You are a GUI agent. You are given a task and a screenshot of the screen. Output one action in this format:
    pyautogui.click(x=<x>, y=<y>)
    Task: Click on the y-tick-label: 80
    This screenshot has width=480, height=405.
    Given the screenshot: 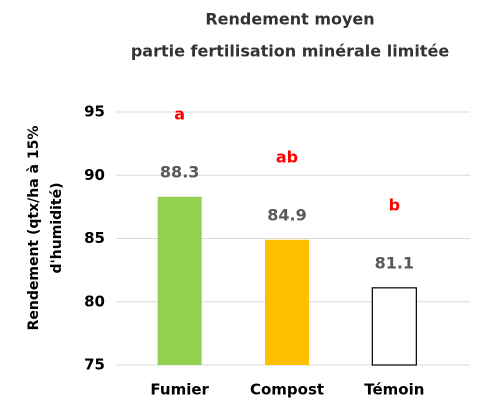 What is the action you would take?
    pyautogui.click(x=94, y=301)
    